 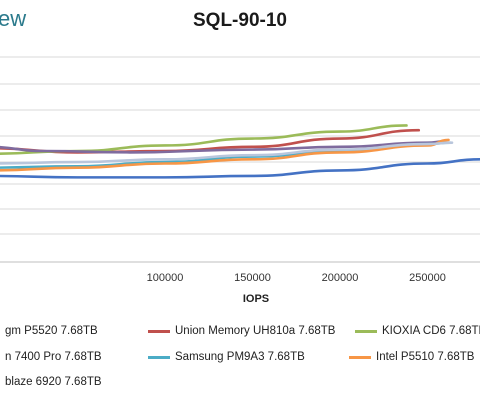 I want to click on legend-item: Union Memory UH810a 7.68TB, so click(x=241, y=331).